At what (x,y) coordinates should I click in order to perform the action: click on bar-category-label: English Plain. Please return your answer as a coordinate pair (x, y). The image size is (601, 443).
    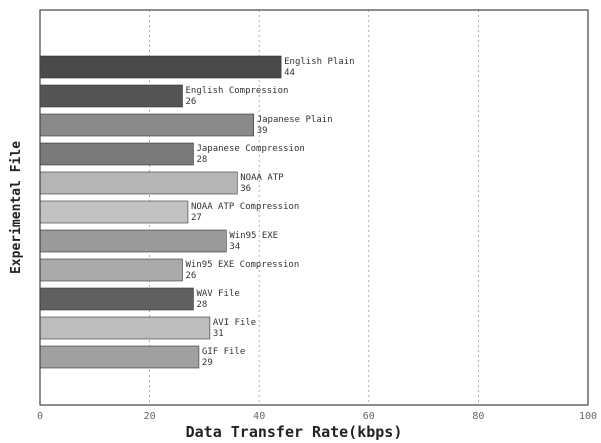
    Looking at the image, I should click on (319, 62).